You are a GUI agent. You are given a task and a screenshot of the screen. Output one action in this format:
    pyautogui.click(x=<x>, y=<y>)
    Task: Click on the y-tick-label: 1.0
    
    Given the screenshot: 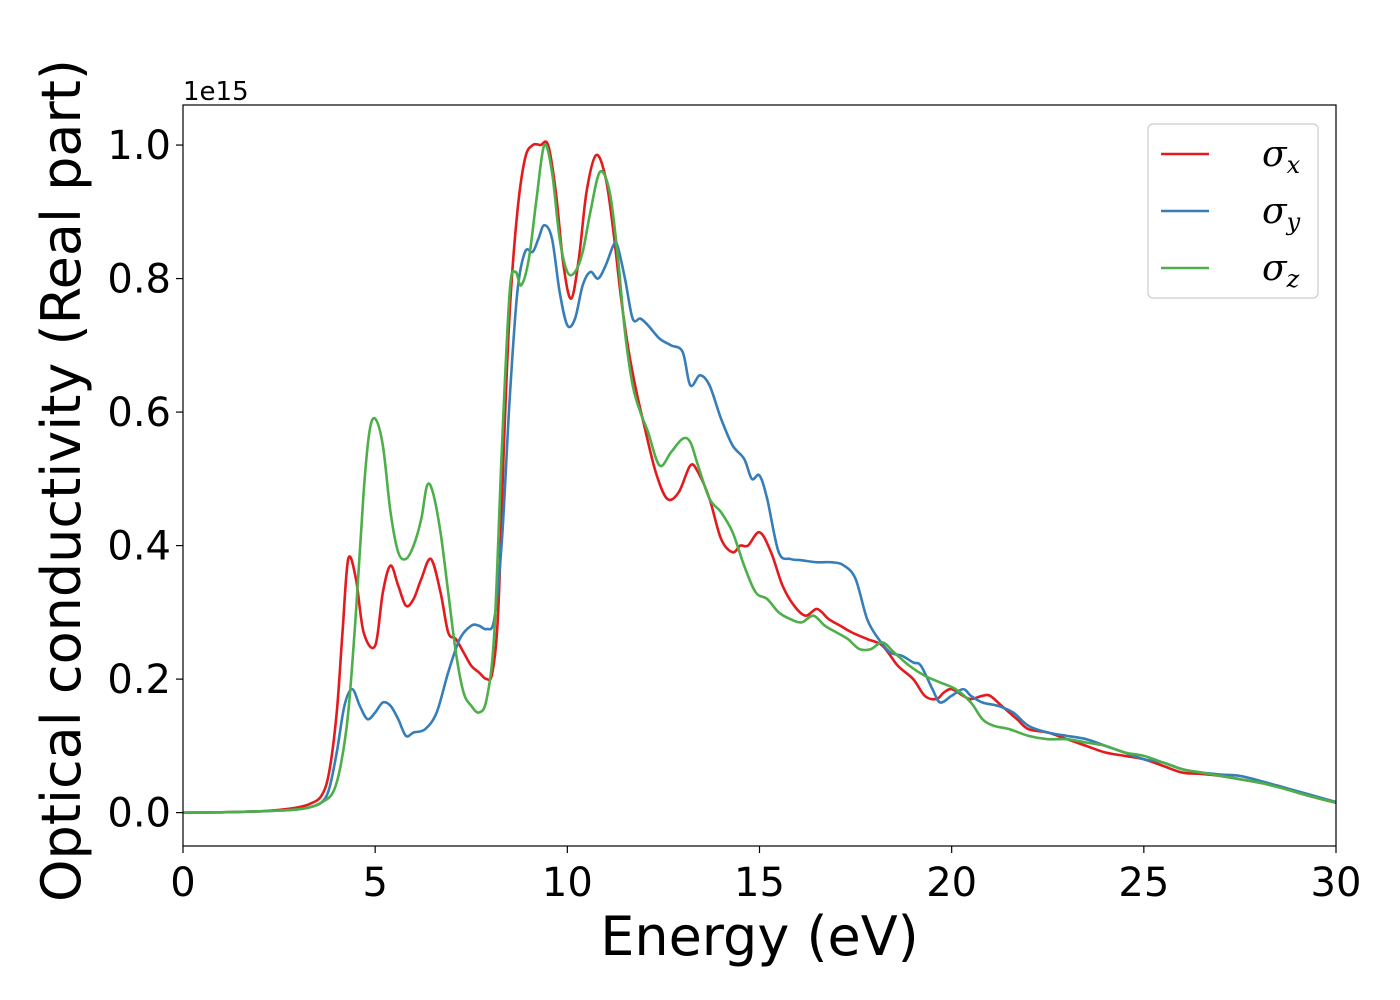 What is the action you would take?
    pyautogui.click(x=139, y=146)
    